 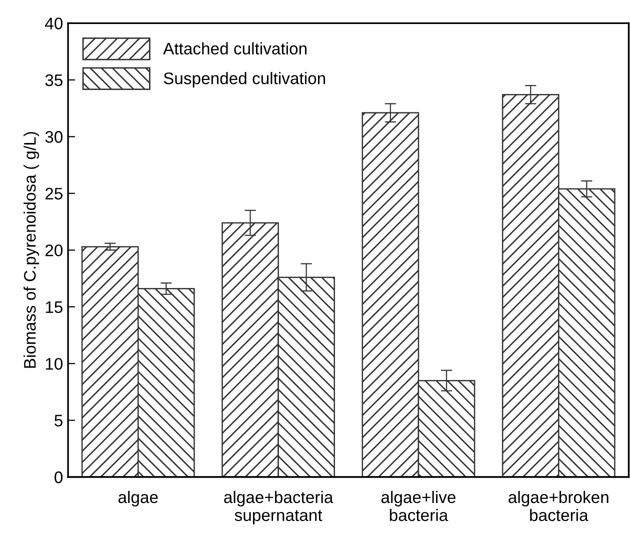 What do you see at coordinates (58, 477) in the screenshot?
I see `y-tick-label: 0` at bounding box center [58, 477].